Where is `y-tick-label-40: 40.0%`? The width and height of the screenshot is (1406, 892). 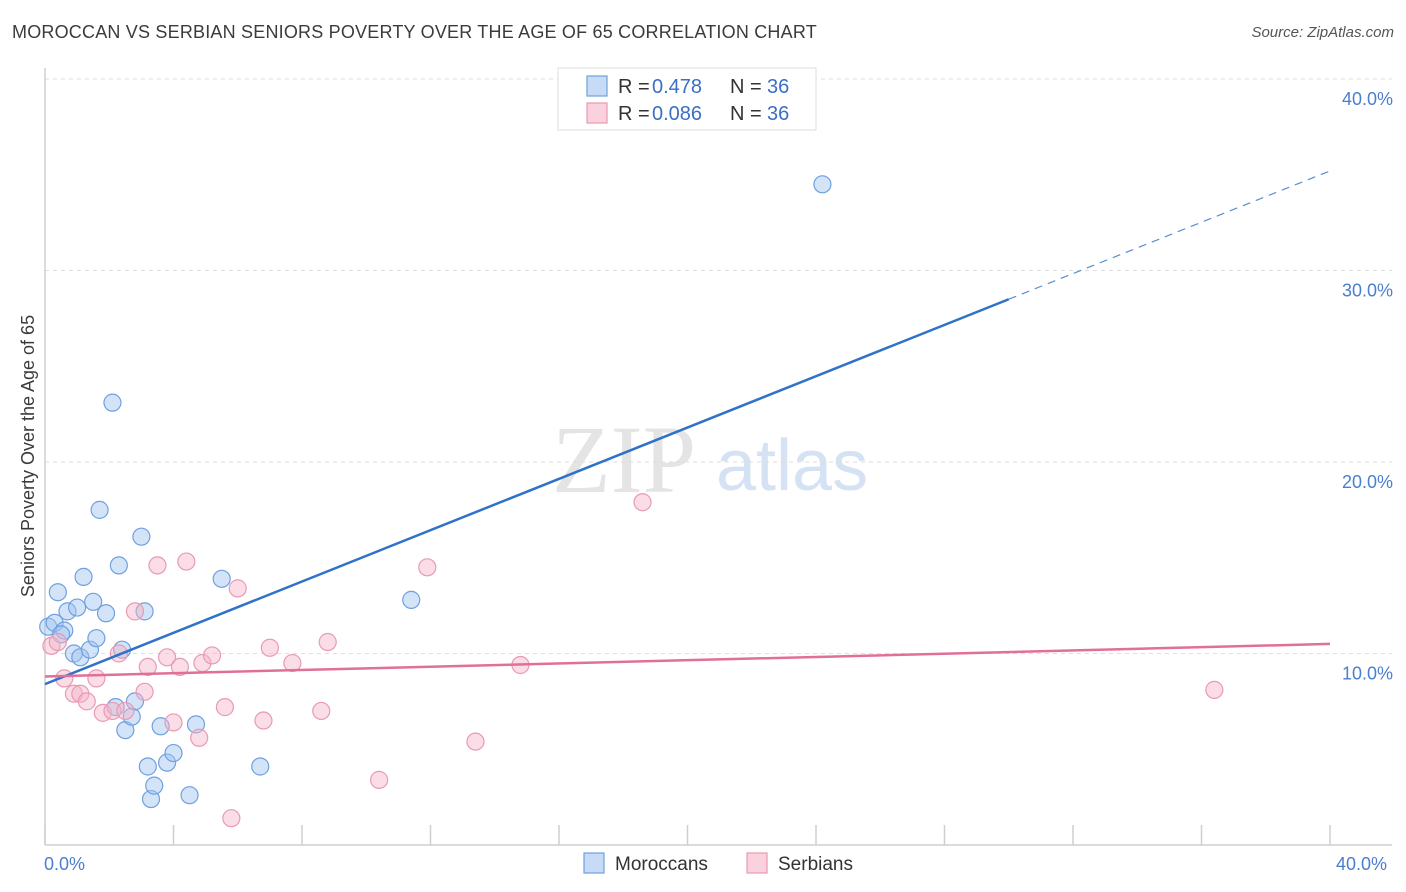
y-tick-label-40: 40.0% is located at coordinates (1367, 99).